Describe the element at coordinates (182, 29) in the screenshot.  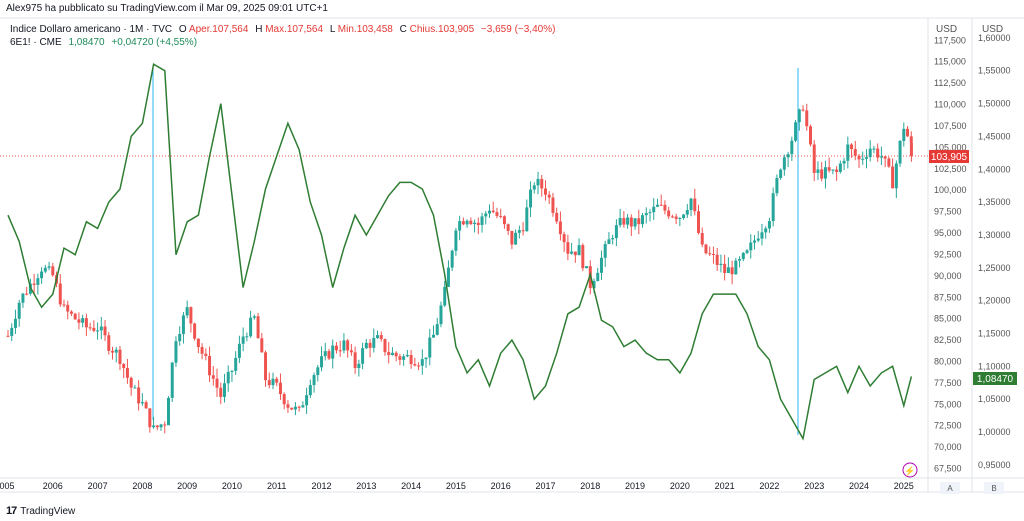
I see `legend-dxy-open-label: O` at that location.